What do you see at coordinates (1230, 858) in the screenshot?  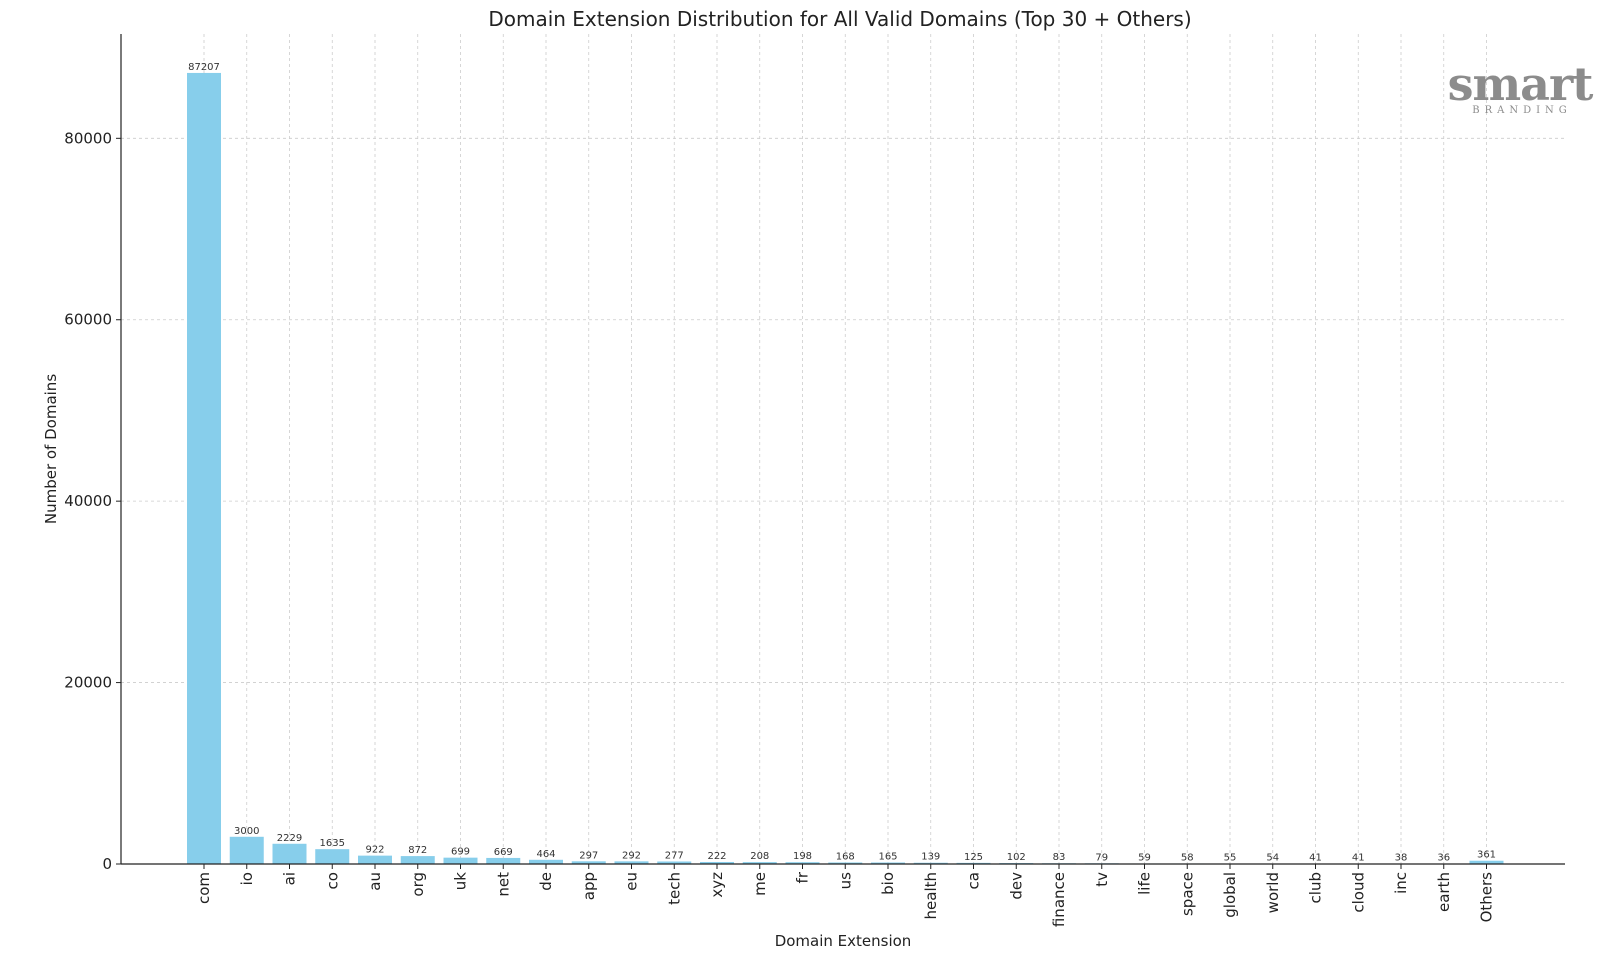 I see `data-label-global: 55` at bounding box center [1230, 858].